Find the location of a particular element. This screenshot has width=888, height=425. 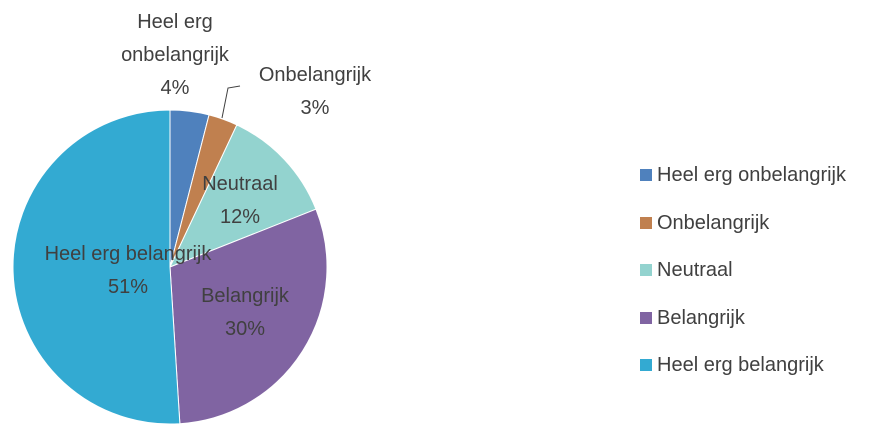

legend-label: Onbelangrijk is located at coordinates (713, 222).